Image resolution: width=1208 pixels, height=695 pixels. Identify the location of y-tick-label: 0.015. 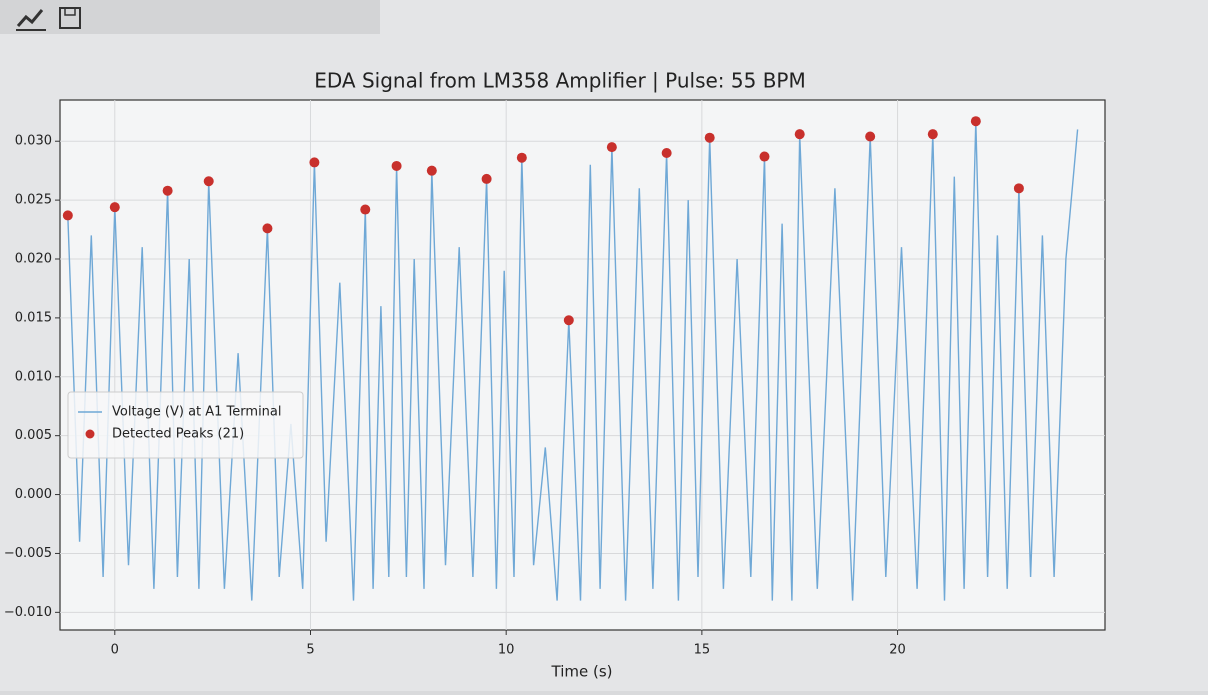
(33, 317).